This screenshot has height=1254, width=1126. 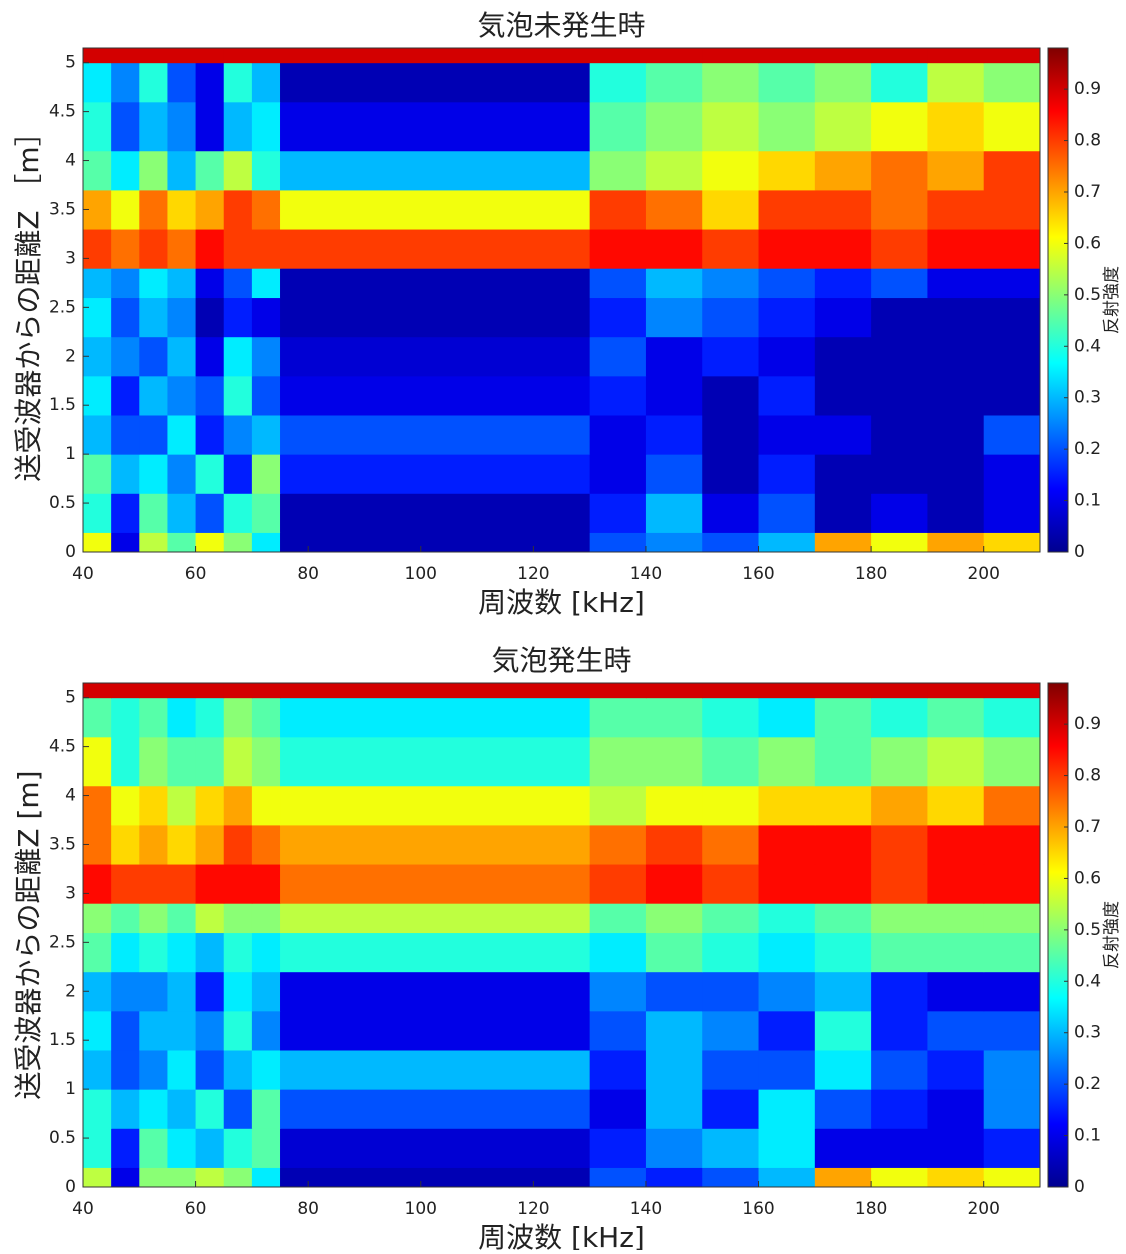 What do you see at coordinates (1112, 935) in the screenshot?
I see `colorbar-label: 反射強度` at bounding box center [1112, 935].